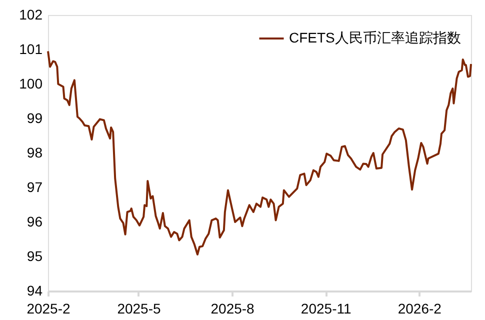 Image resolution: width=485 pixels, height=320 pixels. What do you see at coordinates (31, 14) in the screenshot?
I see `y-tick-label: 102` at bounding box center [31, 14].